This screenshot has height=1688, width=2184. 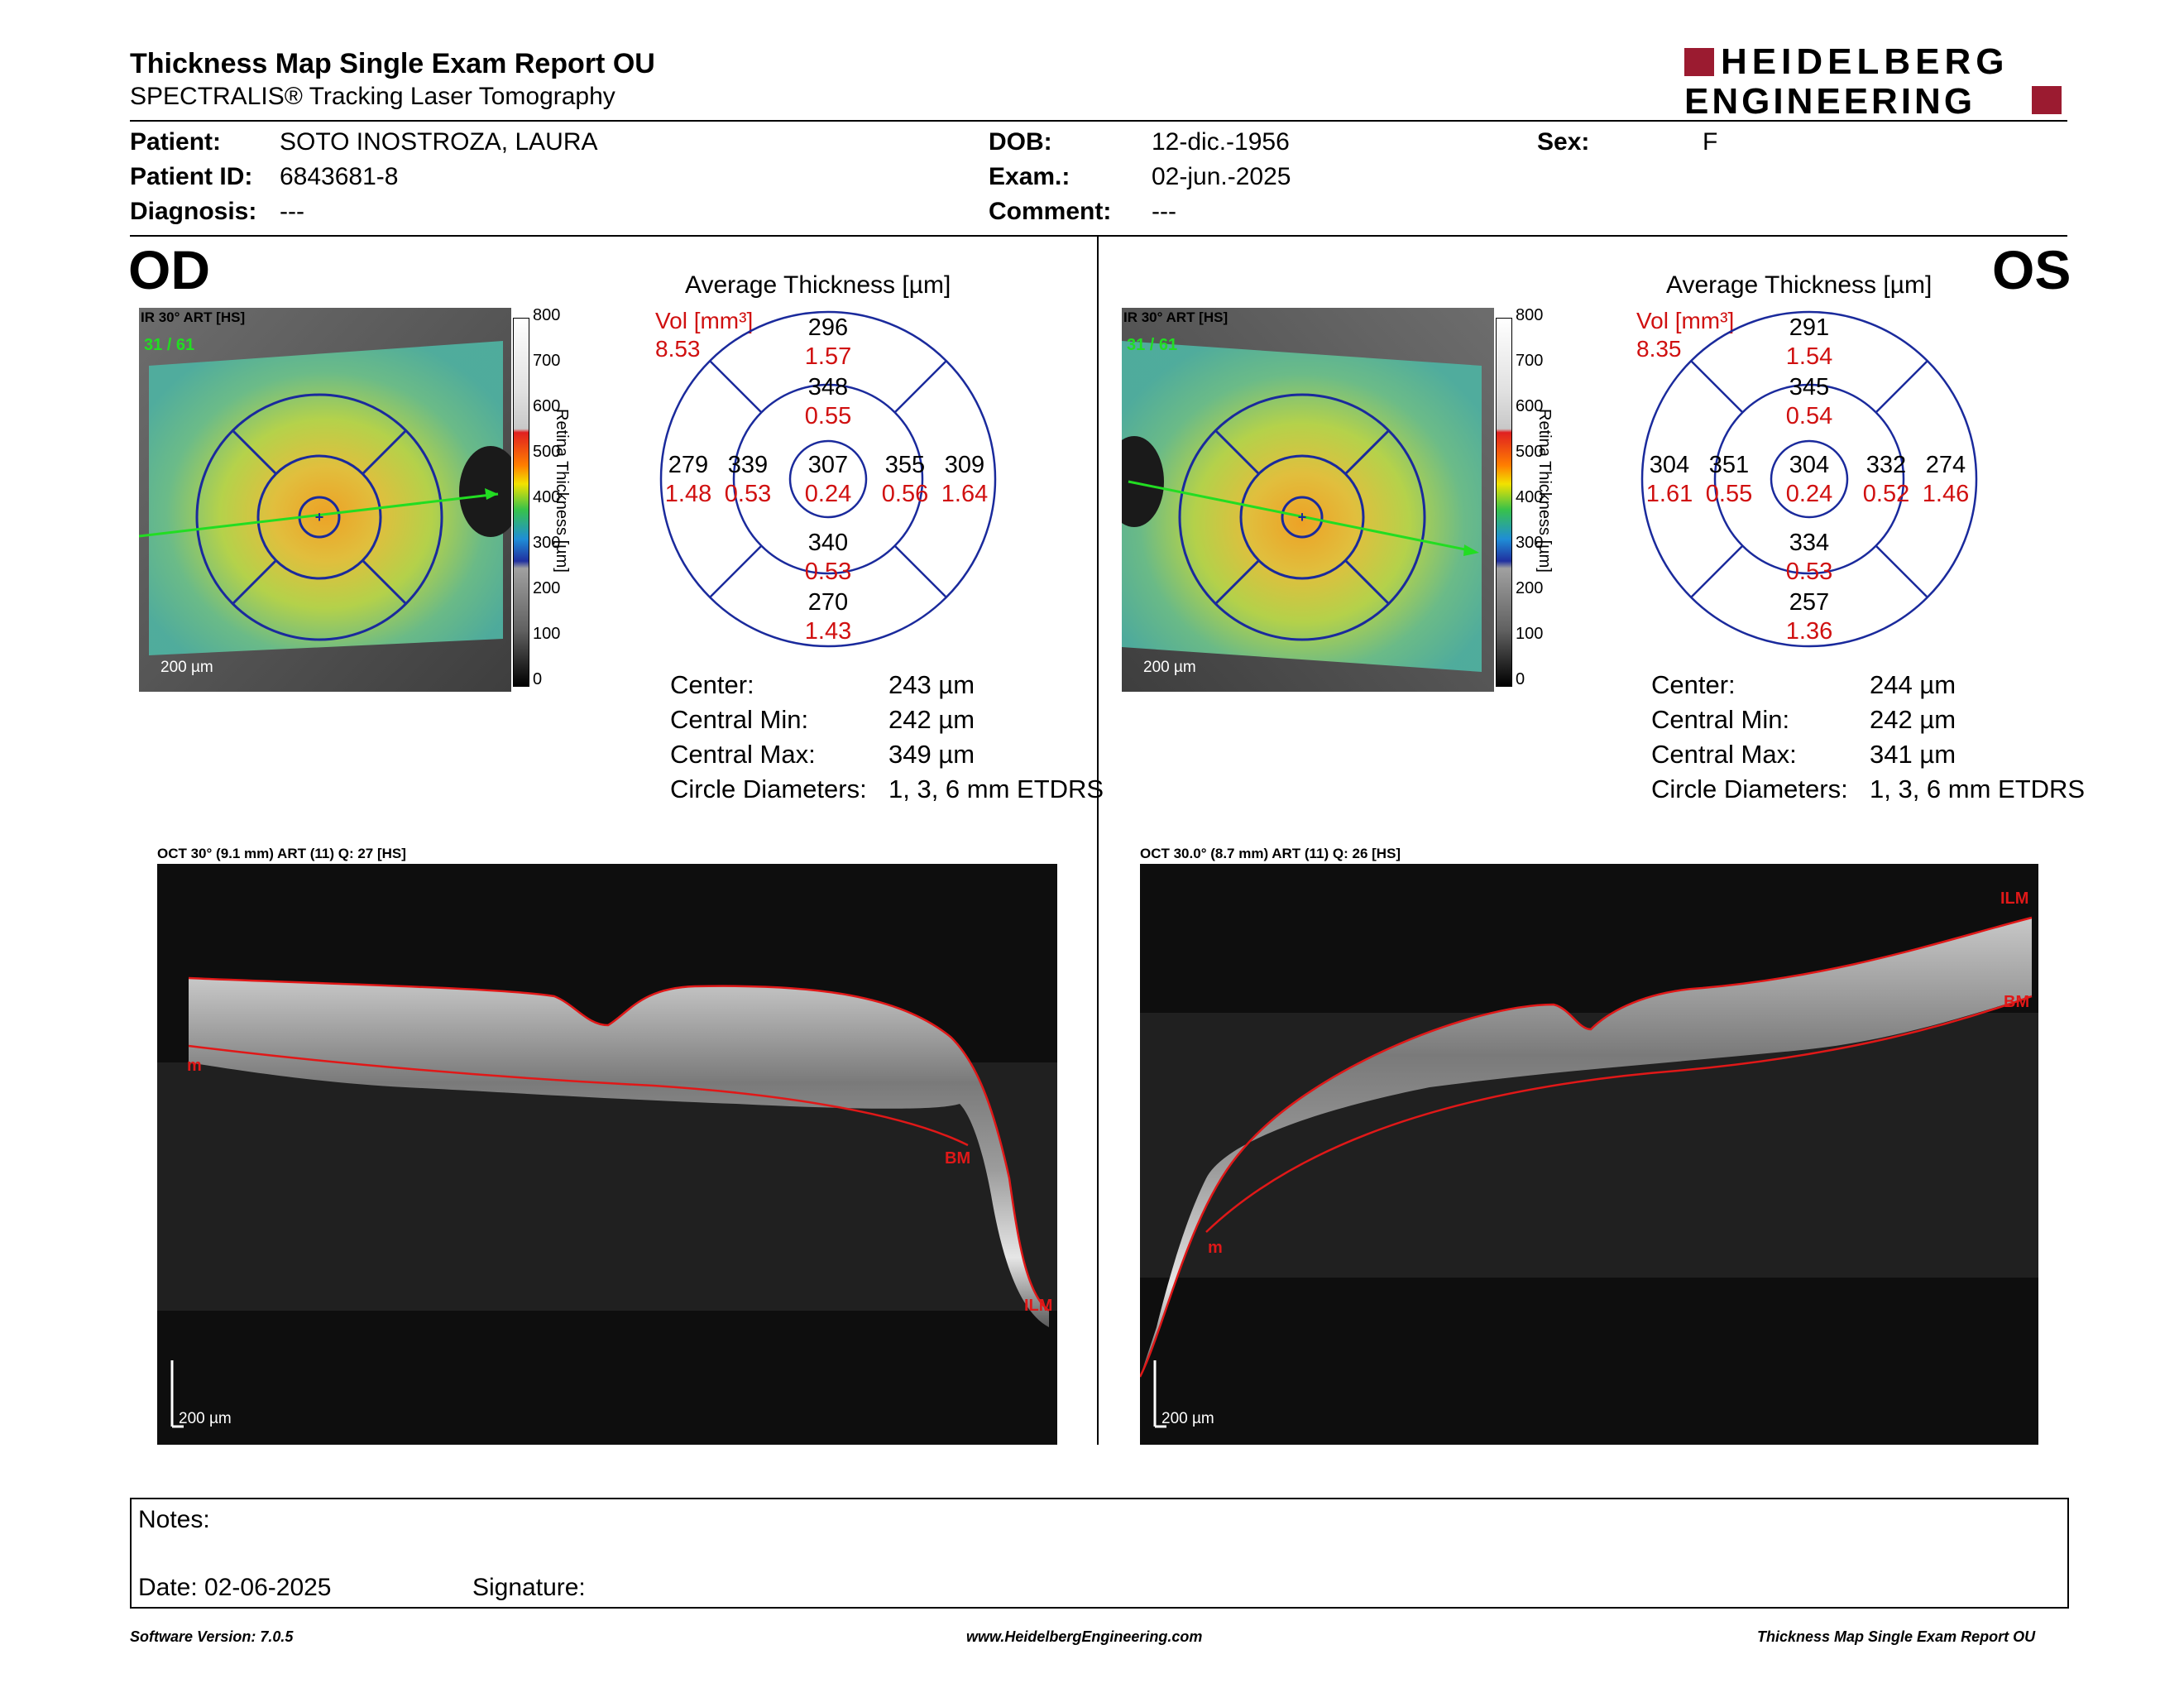 What do you see at coordinates (1187, 1418) in the screenshot?
I see `oct-scale-label-os: 200 µm` at bounding box center [1187, 1418].